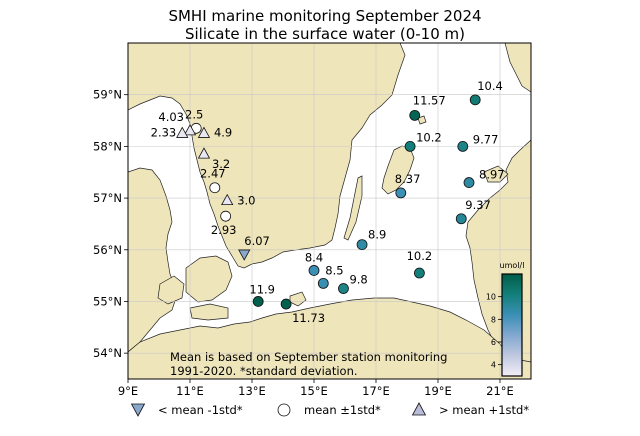  I want to click on y-tick-label: 54°N, so click(107, 353).